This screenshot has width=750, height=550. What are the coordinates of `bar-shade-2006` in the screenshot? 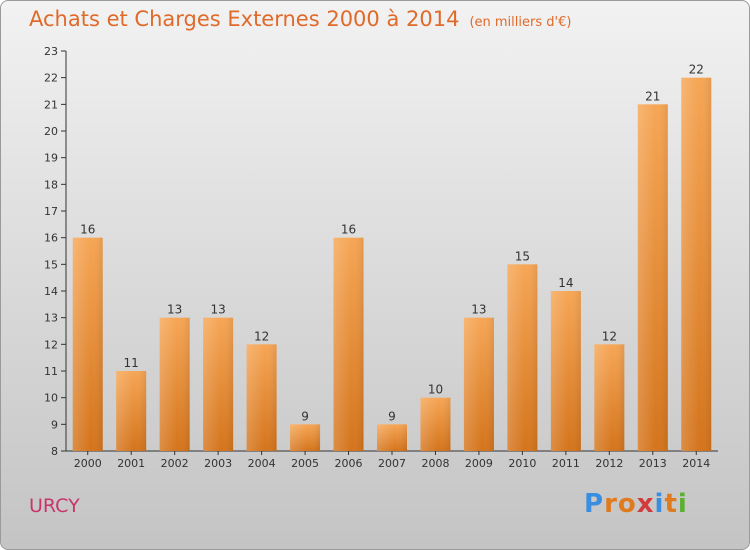 It's located at (348, 344).